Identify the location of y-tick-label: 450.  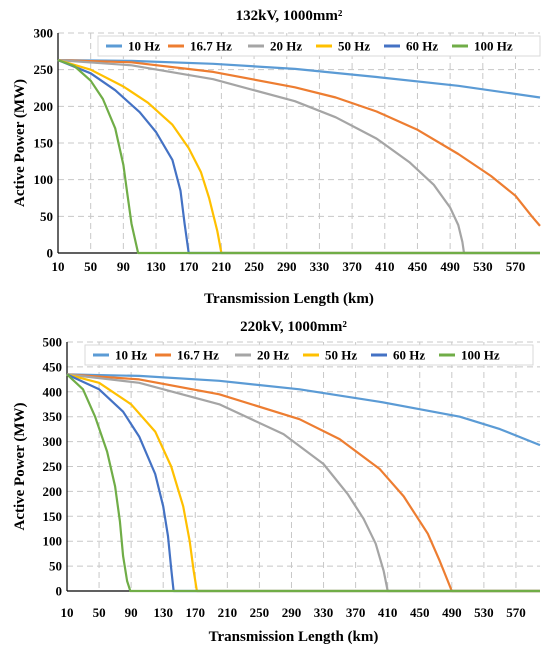
(53, 366).